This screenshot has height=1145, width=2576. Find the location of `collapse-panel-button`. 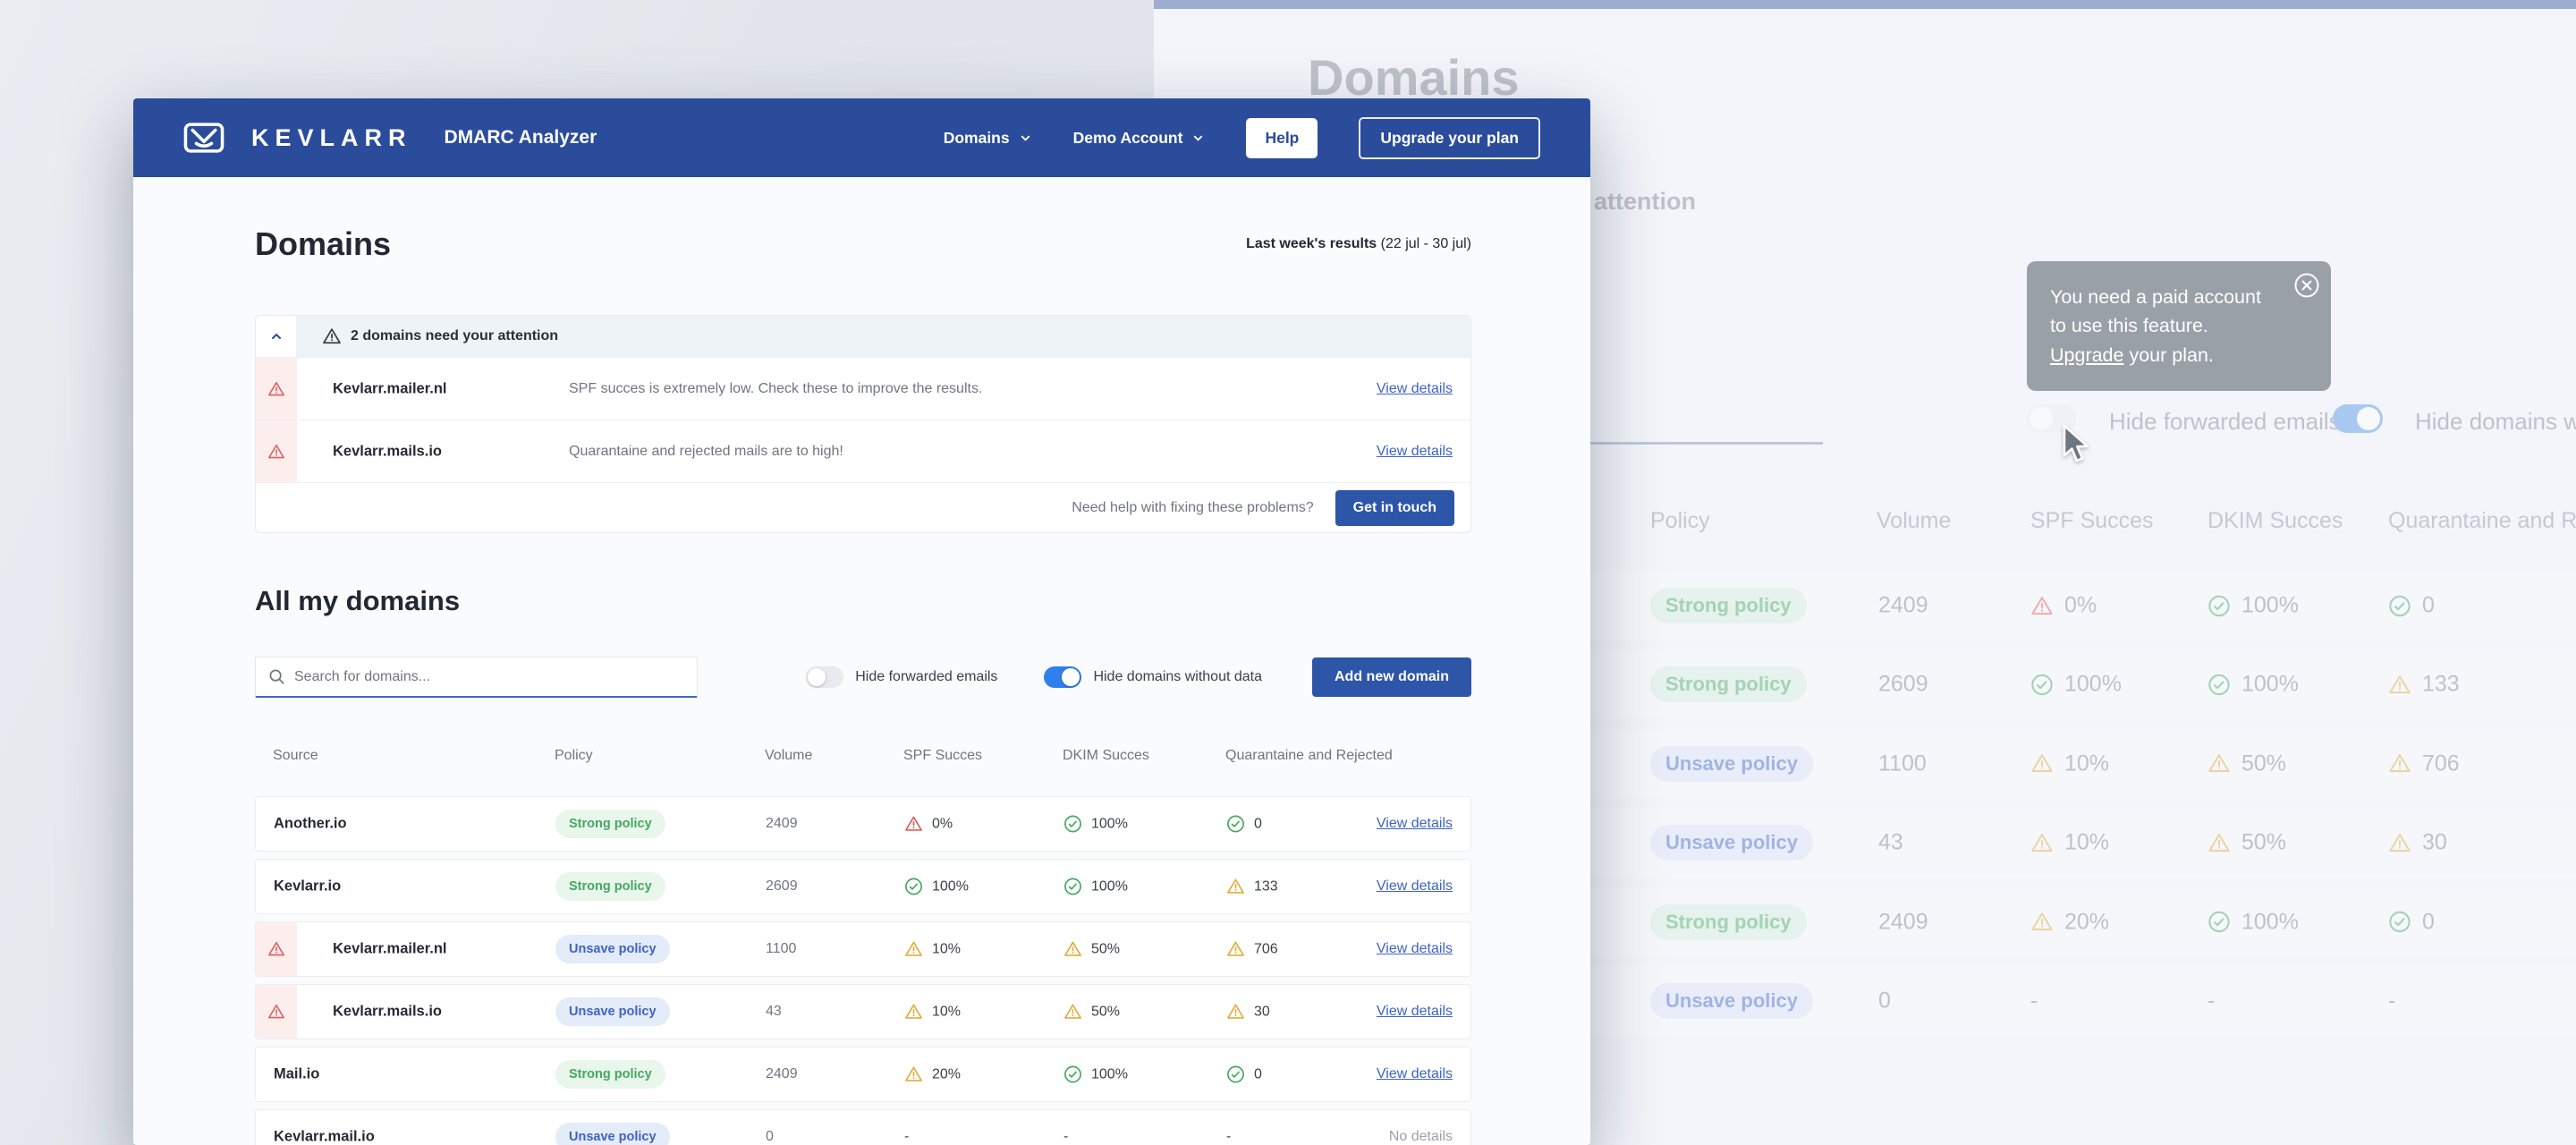

collapse-panel-button is located at coordinates (276, 336).